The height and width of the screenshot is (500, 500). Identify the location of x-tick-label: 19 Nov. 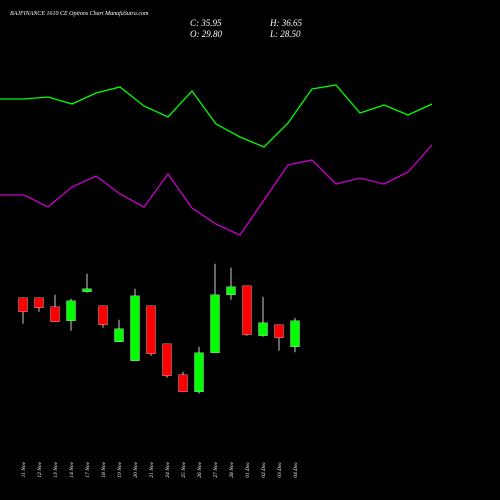
(120, 469).